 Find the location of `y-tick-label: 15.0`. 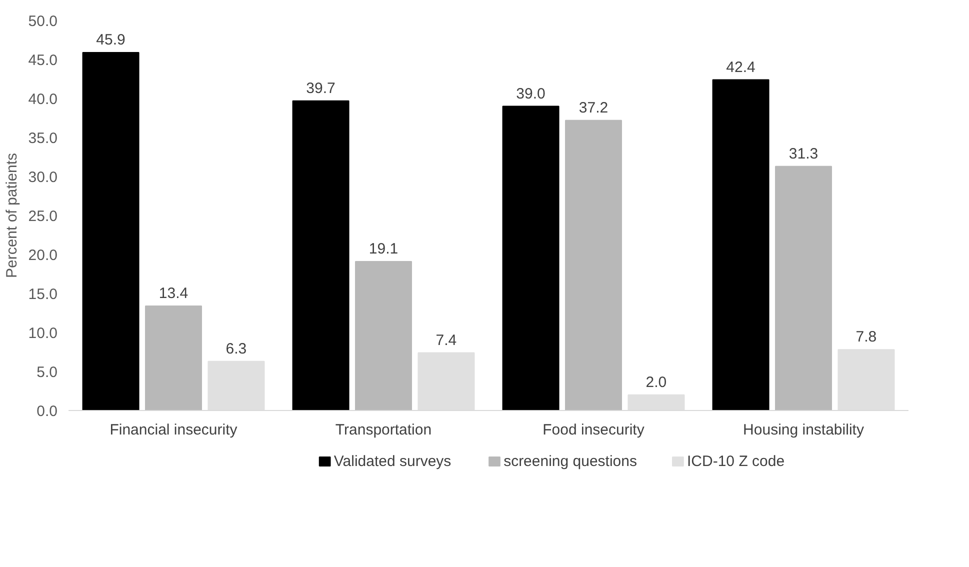

y-tick-label: 15.0 is located at coordinates (43, 294).